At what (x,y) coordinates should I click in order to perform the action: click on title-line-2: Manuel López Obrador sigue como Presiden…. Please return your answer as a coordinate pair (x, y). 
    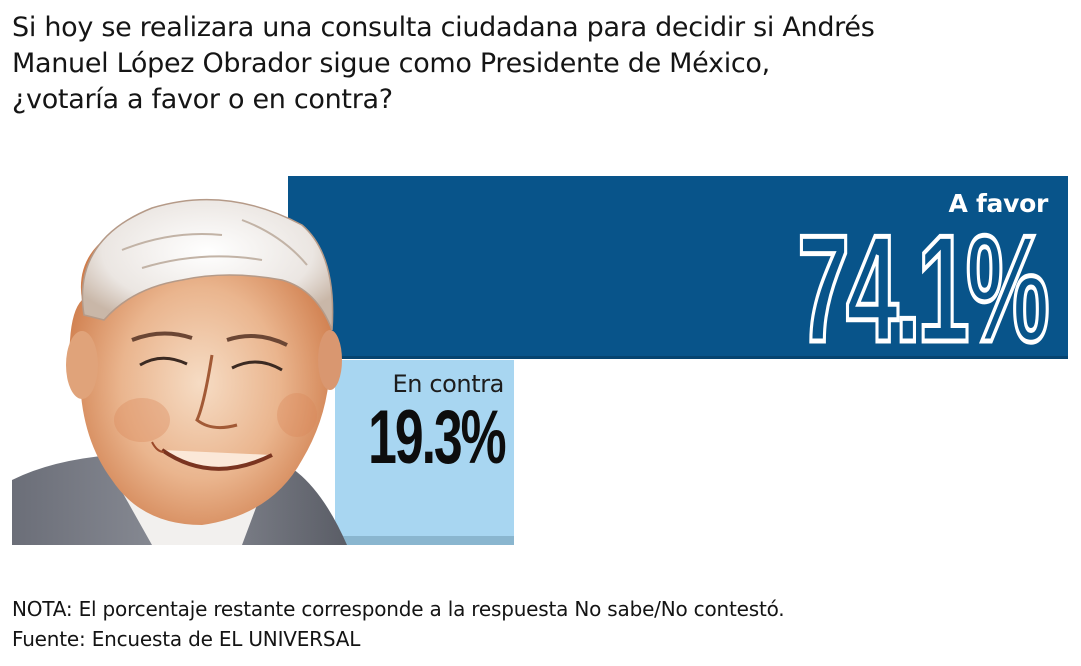
    Looking at the image, I should click on (391, 63).